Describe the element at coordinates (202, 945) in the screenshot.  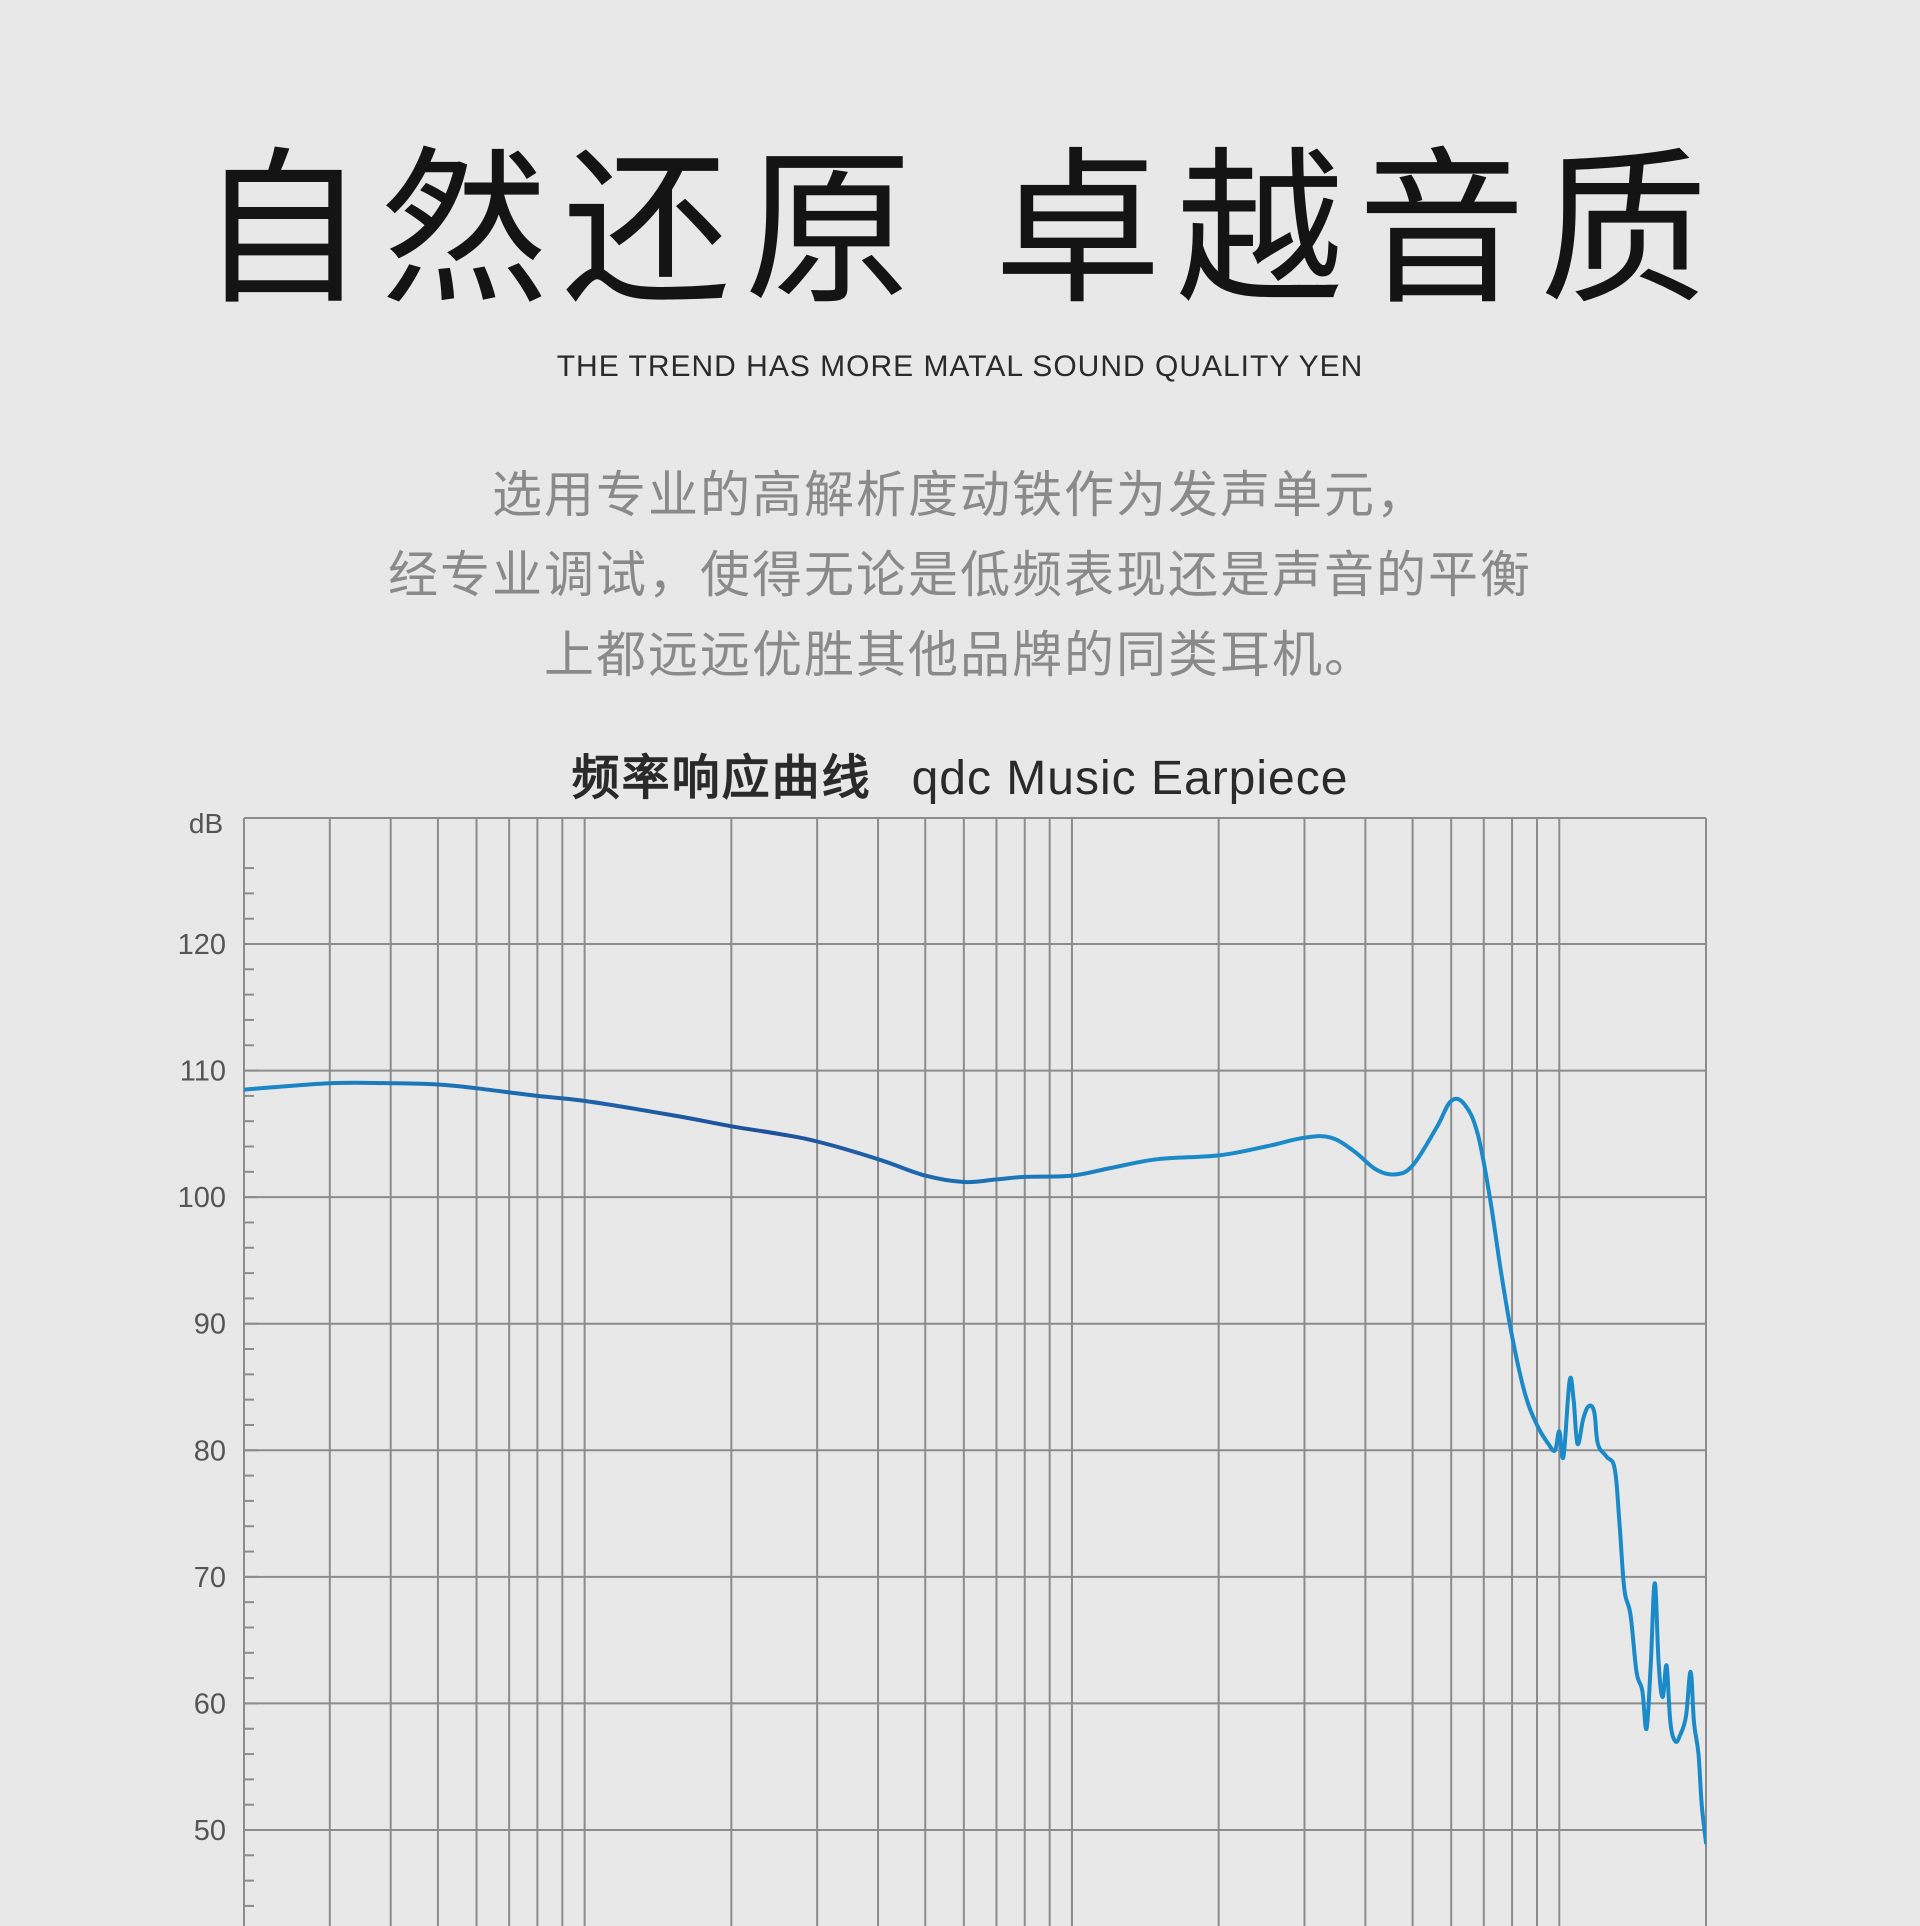
I see `y-tick-label: 120` at that location.